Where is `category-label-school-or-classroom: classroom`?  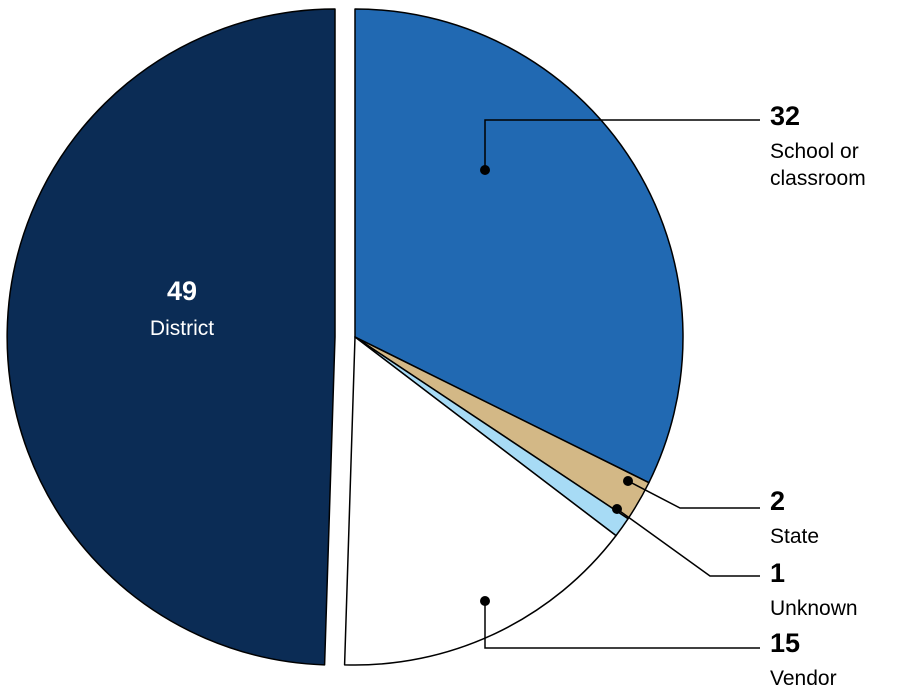
category-label-school-or-classroom: classroom is located at coordinates (818, 178).